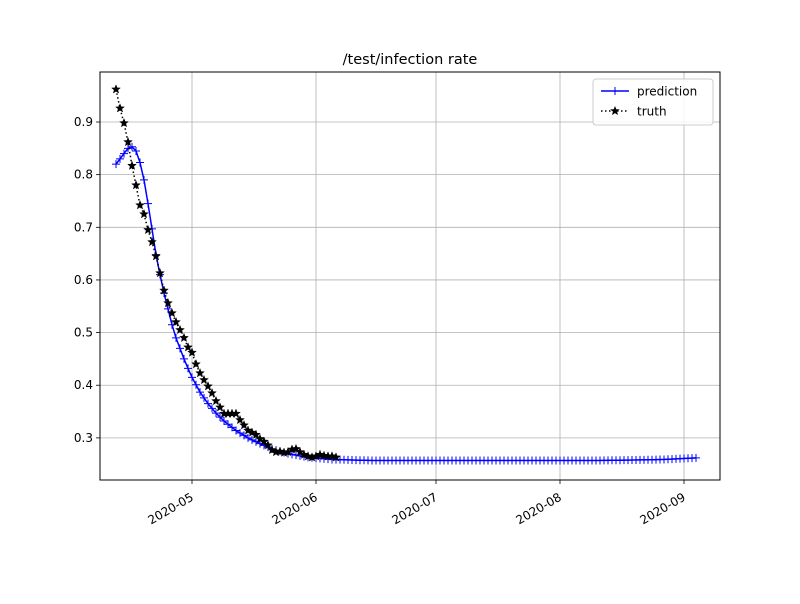 This screenshot has width=800, height=604. Describe the element at coordinates (83, 122) in the screenshot. I see `y-tick-label: 0.9` at that location.